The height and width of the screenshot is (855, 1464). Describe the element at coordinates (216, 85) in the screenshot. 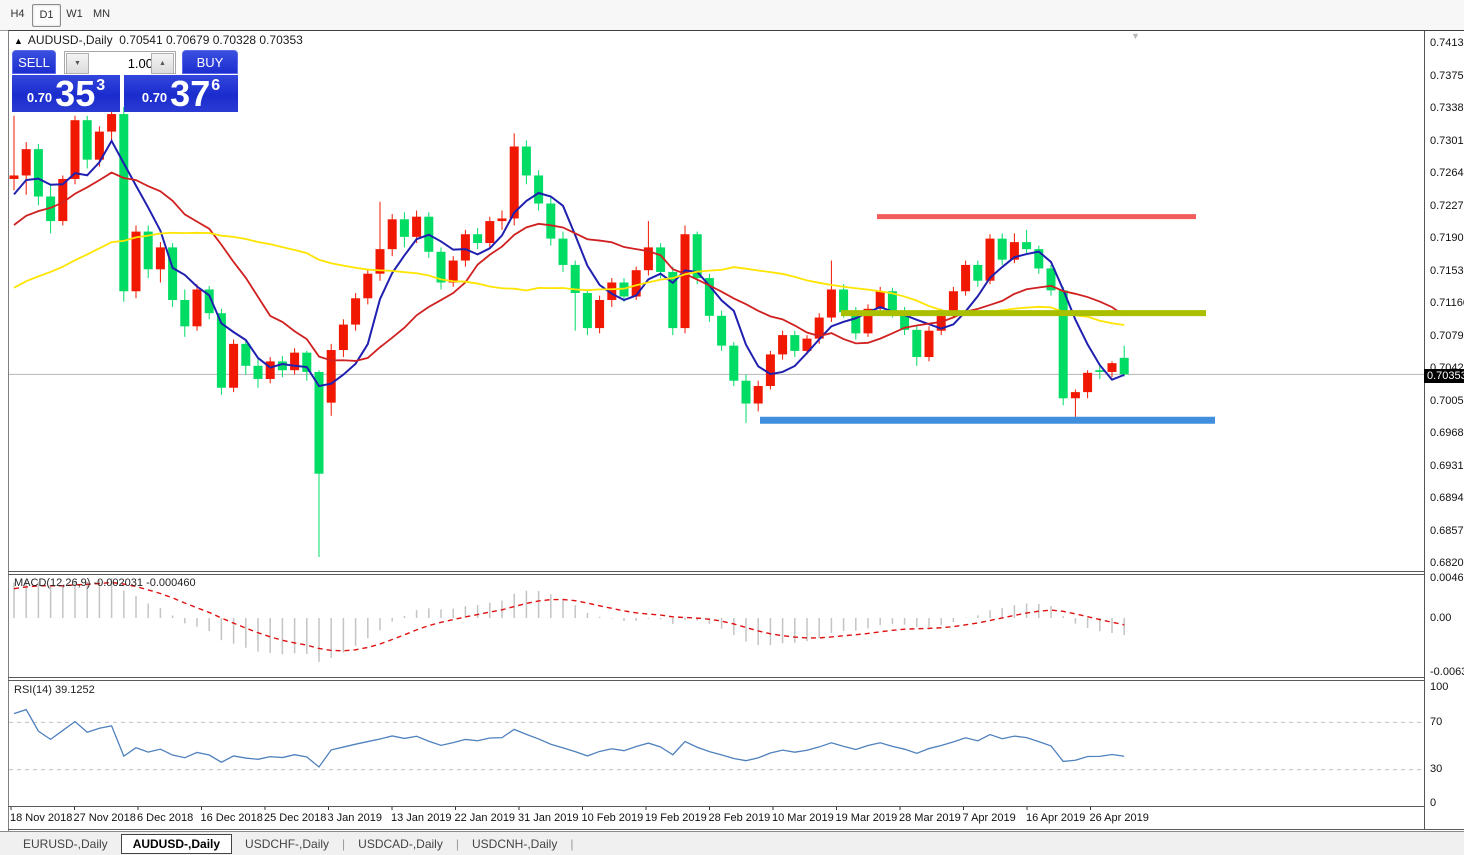

I see `buy-price-sup: 6` at that location.